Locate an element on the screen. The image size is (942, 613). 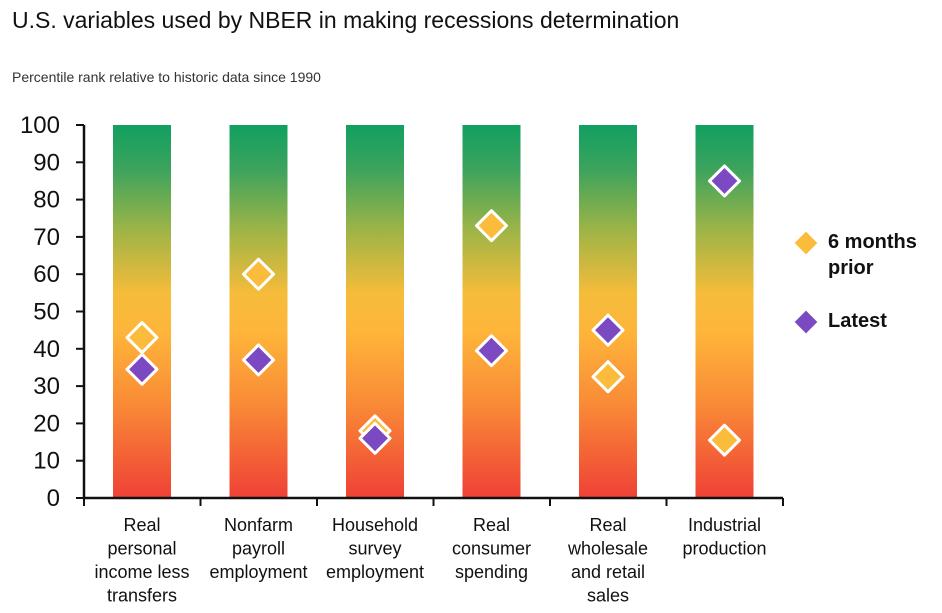
y-tick-label: 10 is located at coordinates (46, 461).